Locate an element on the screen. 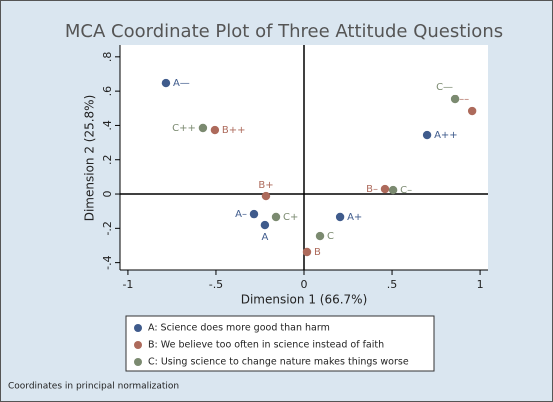  point-label: C is located at coordinates (330, 236).